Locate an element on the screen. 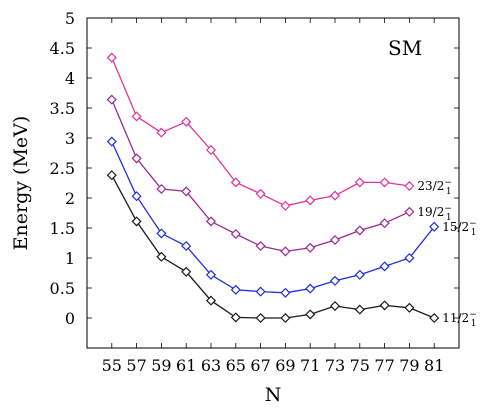 The height and width of the screenshot is (411, 485). series-label: 11/2− 1 is located at coordinates (459, 319).